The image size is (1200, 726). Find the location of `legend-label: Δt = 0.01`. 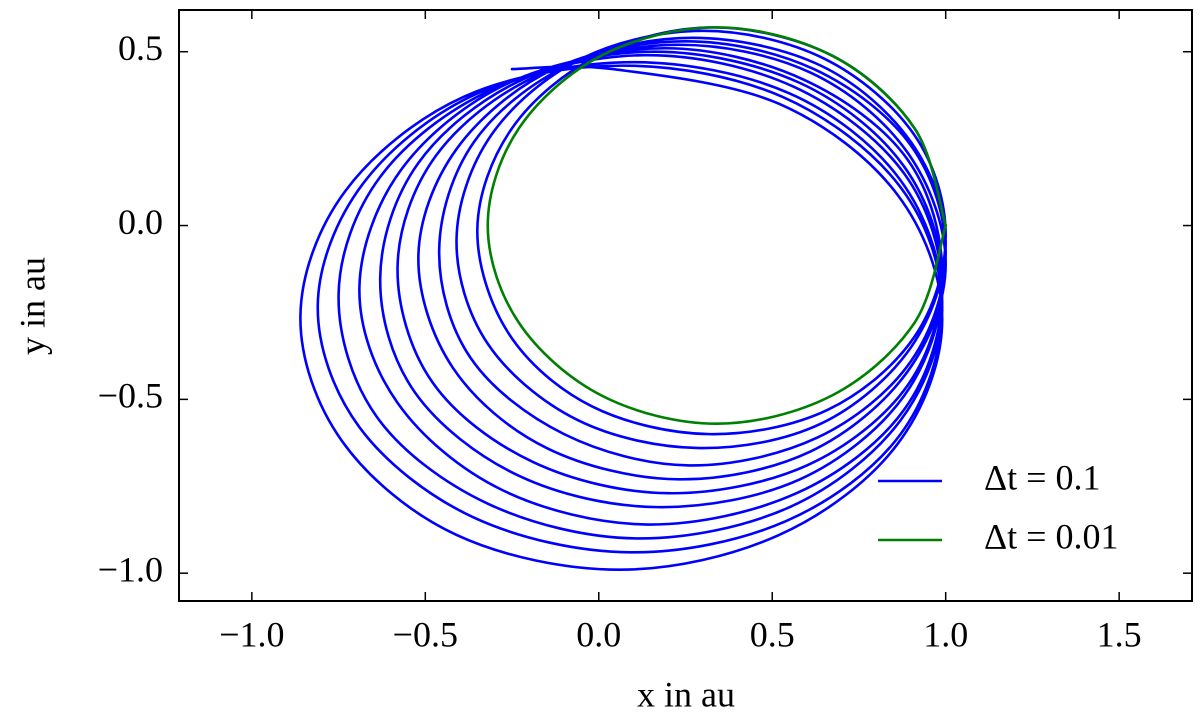

legend-label: Δt = 0.01 is located at coordinates (1051, 536).